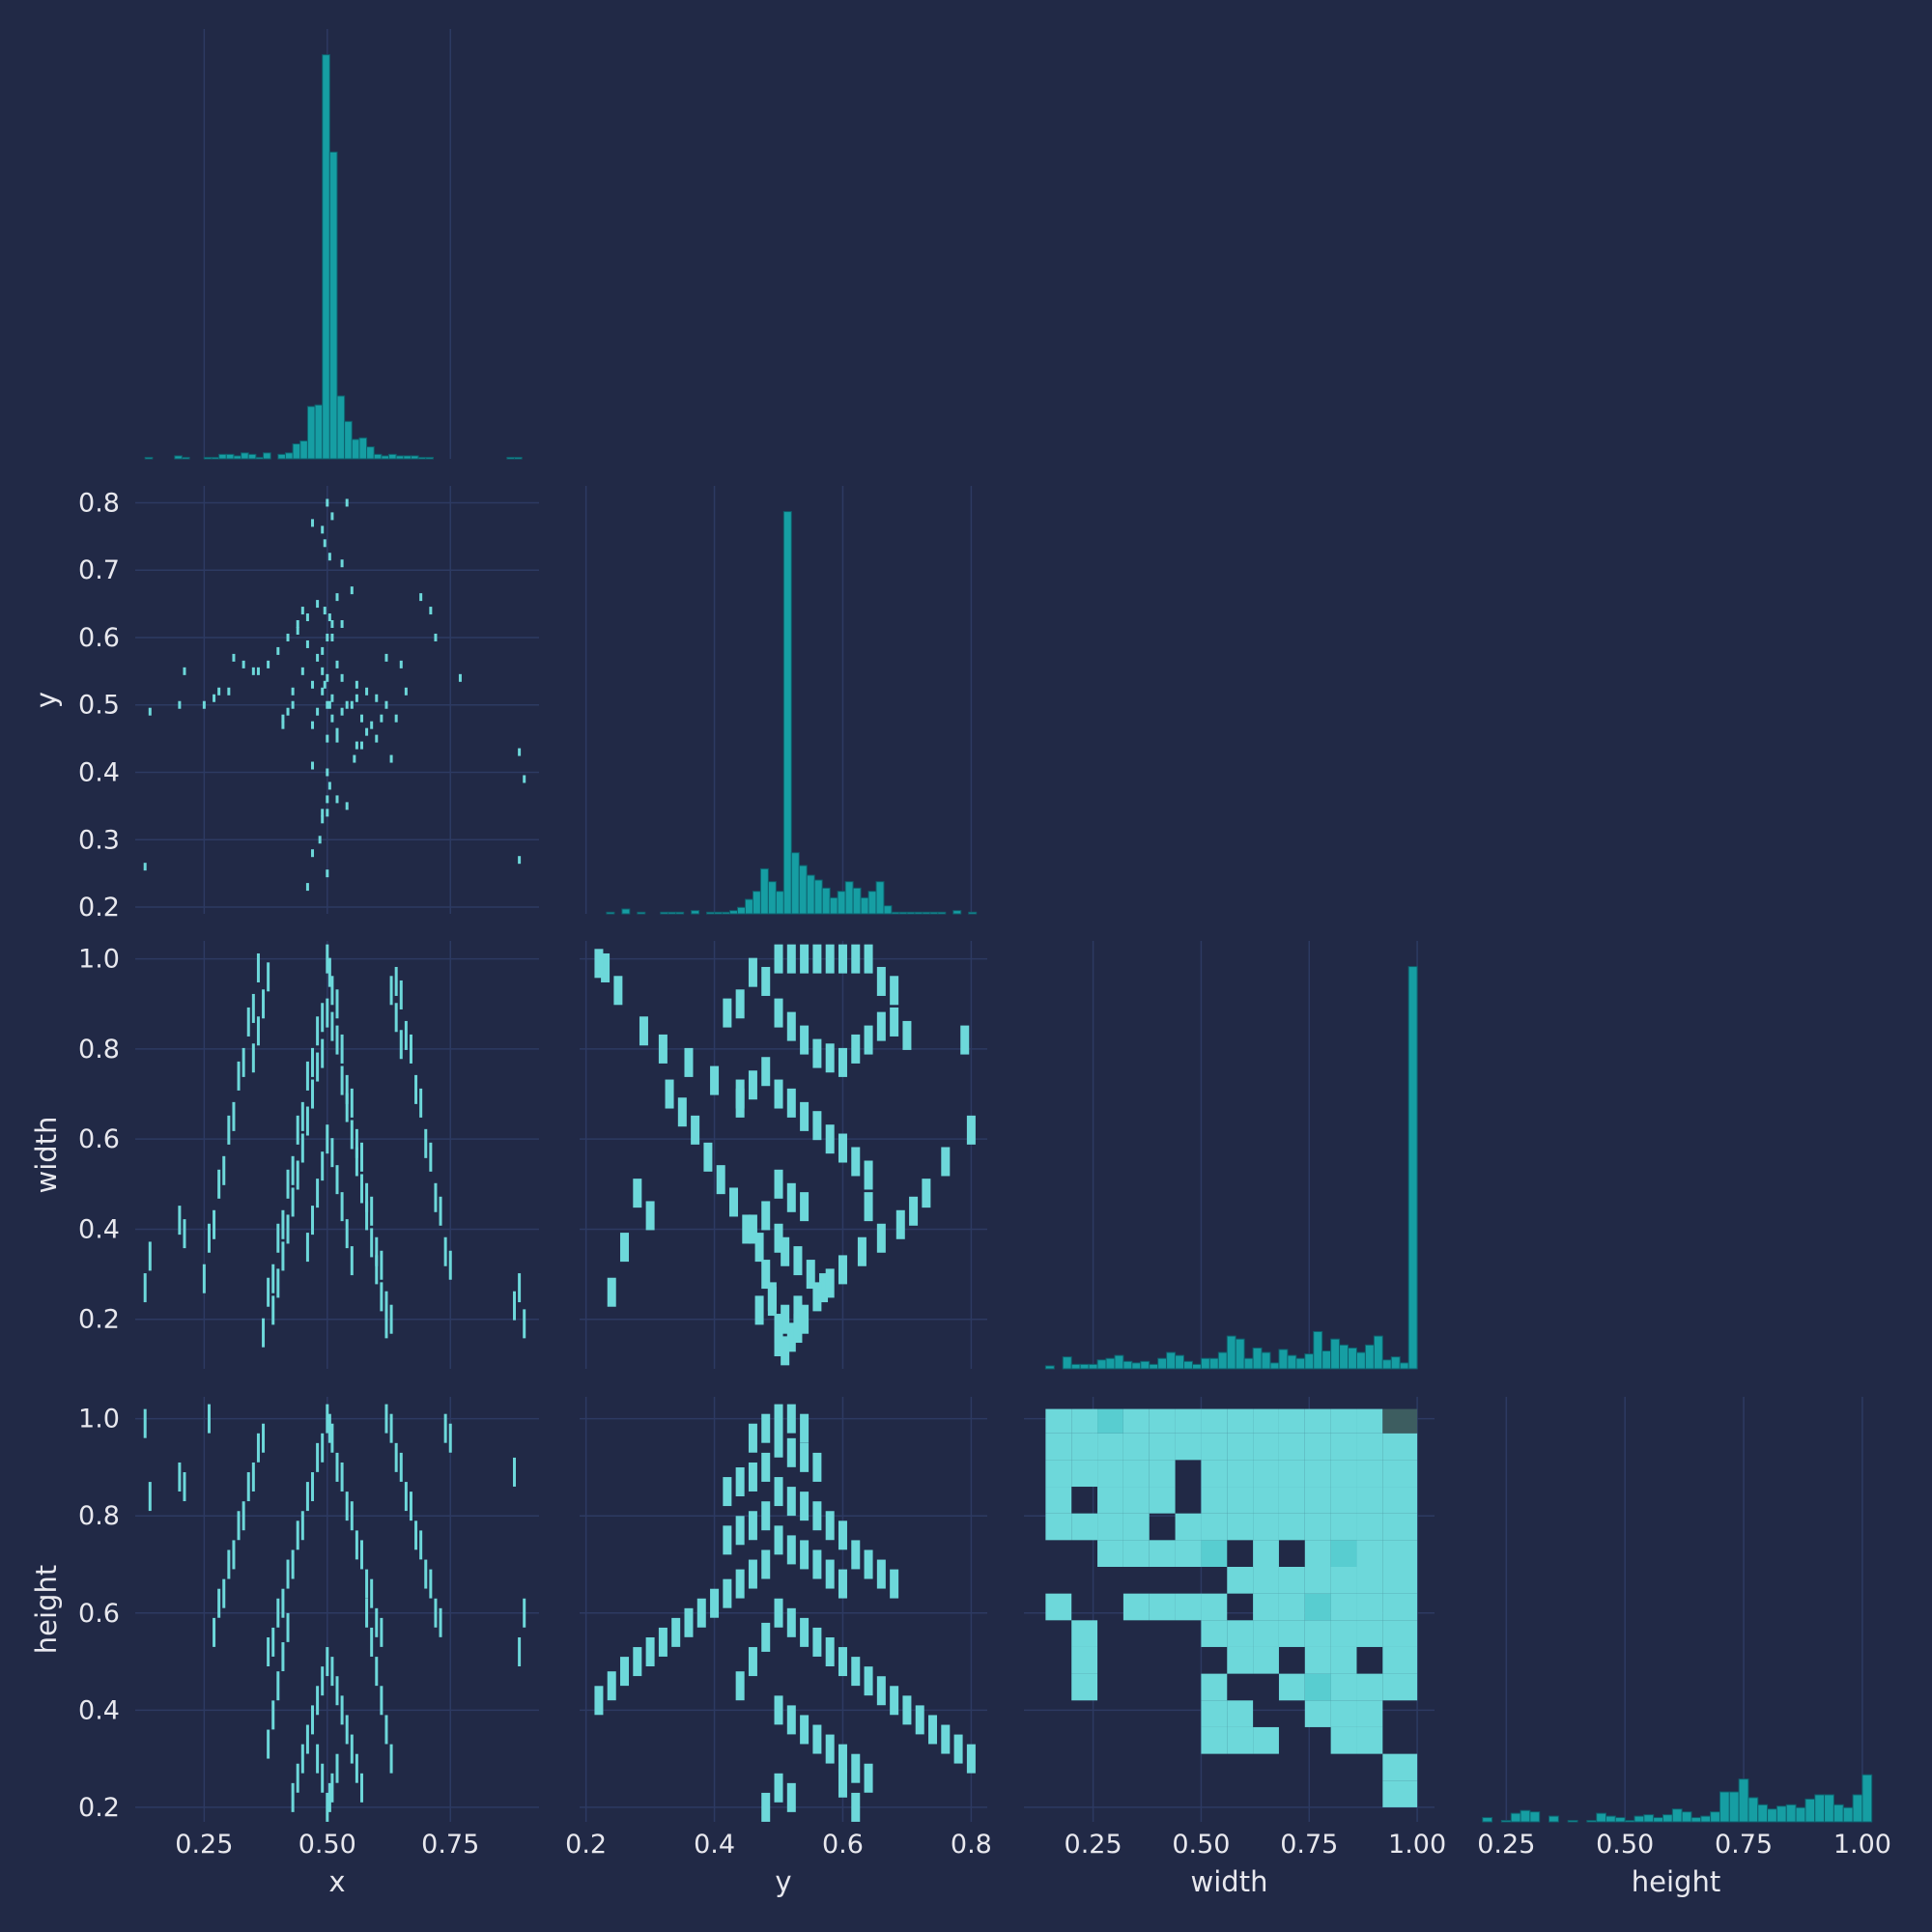 Image resolution: width=1932 pixels, height=1932 pixels. I want to click on x-axis-label-height: height, so click(1676, 1881).